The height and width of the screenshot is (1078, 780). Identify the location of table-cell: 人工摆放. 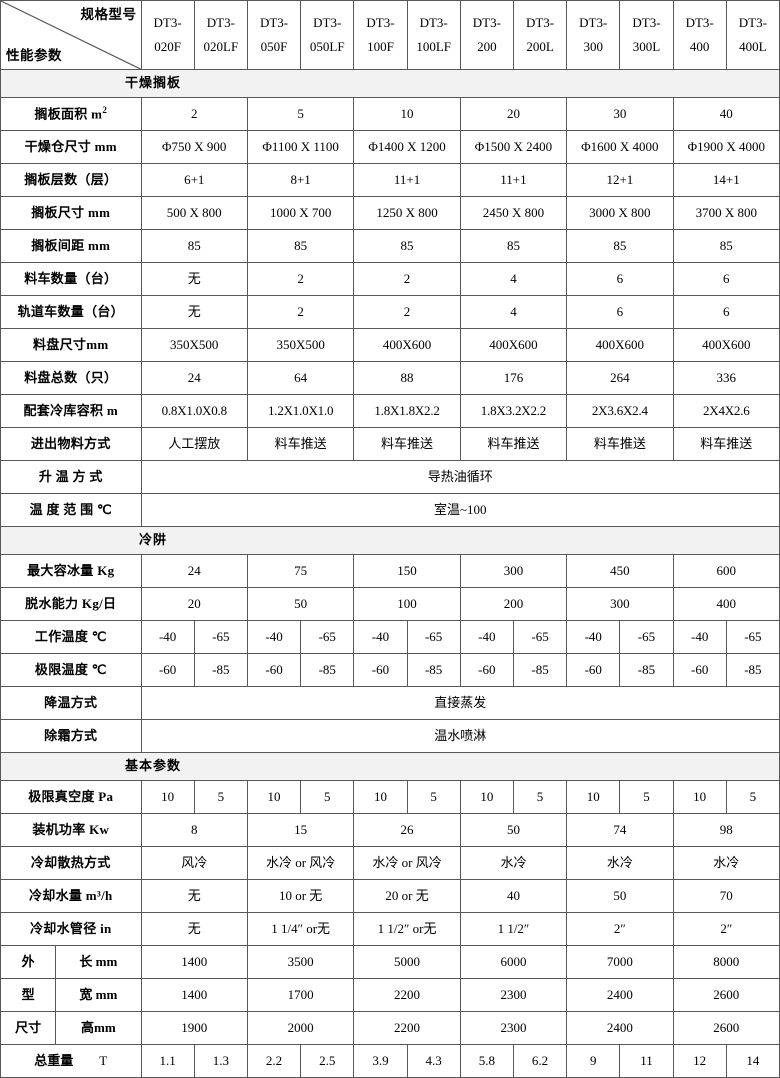
(194, 444).